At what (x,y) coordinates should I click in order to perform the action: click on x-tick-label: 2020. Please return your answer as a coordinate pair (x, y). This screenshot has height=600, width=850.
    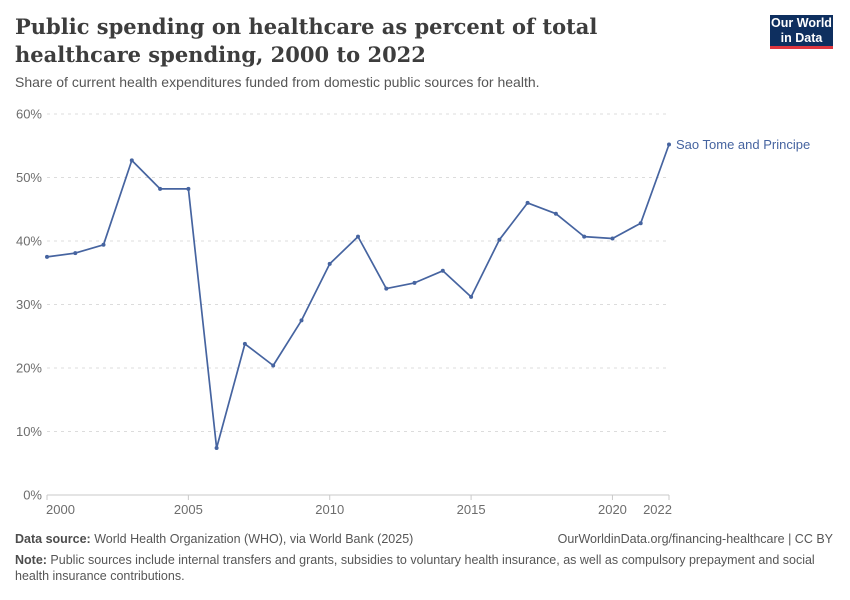
    Looking at the image, I should click on (612, 509).